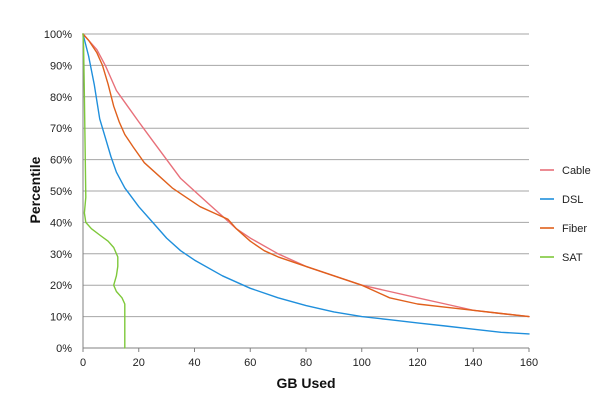  Describe the element at coordinates (104, 191) in the screenshot. I see `series-line-sat` at that location.